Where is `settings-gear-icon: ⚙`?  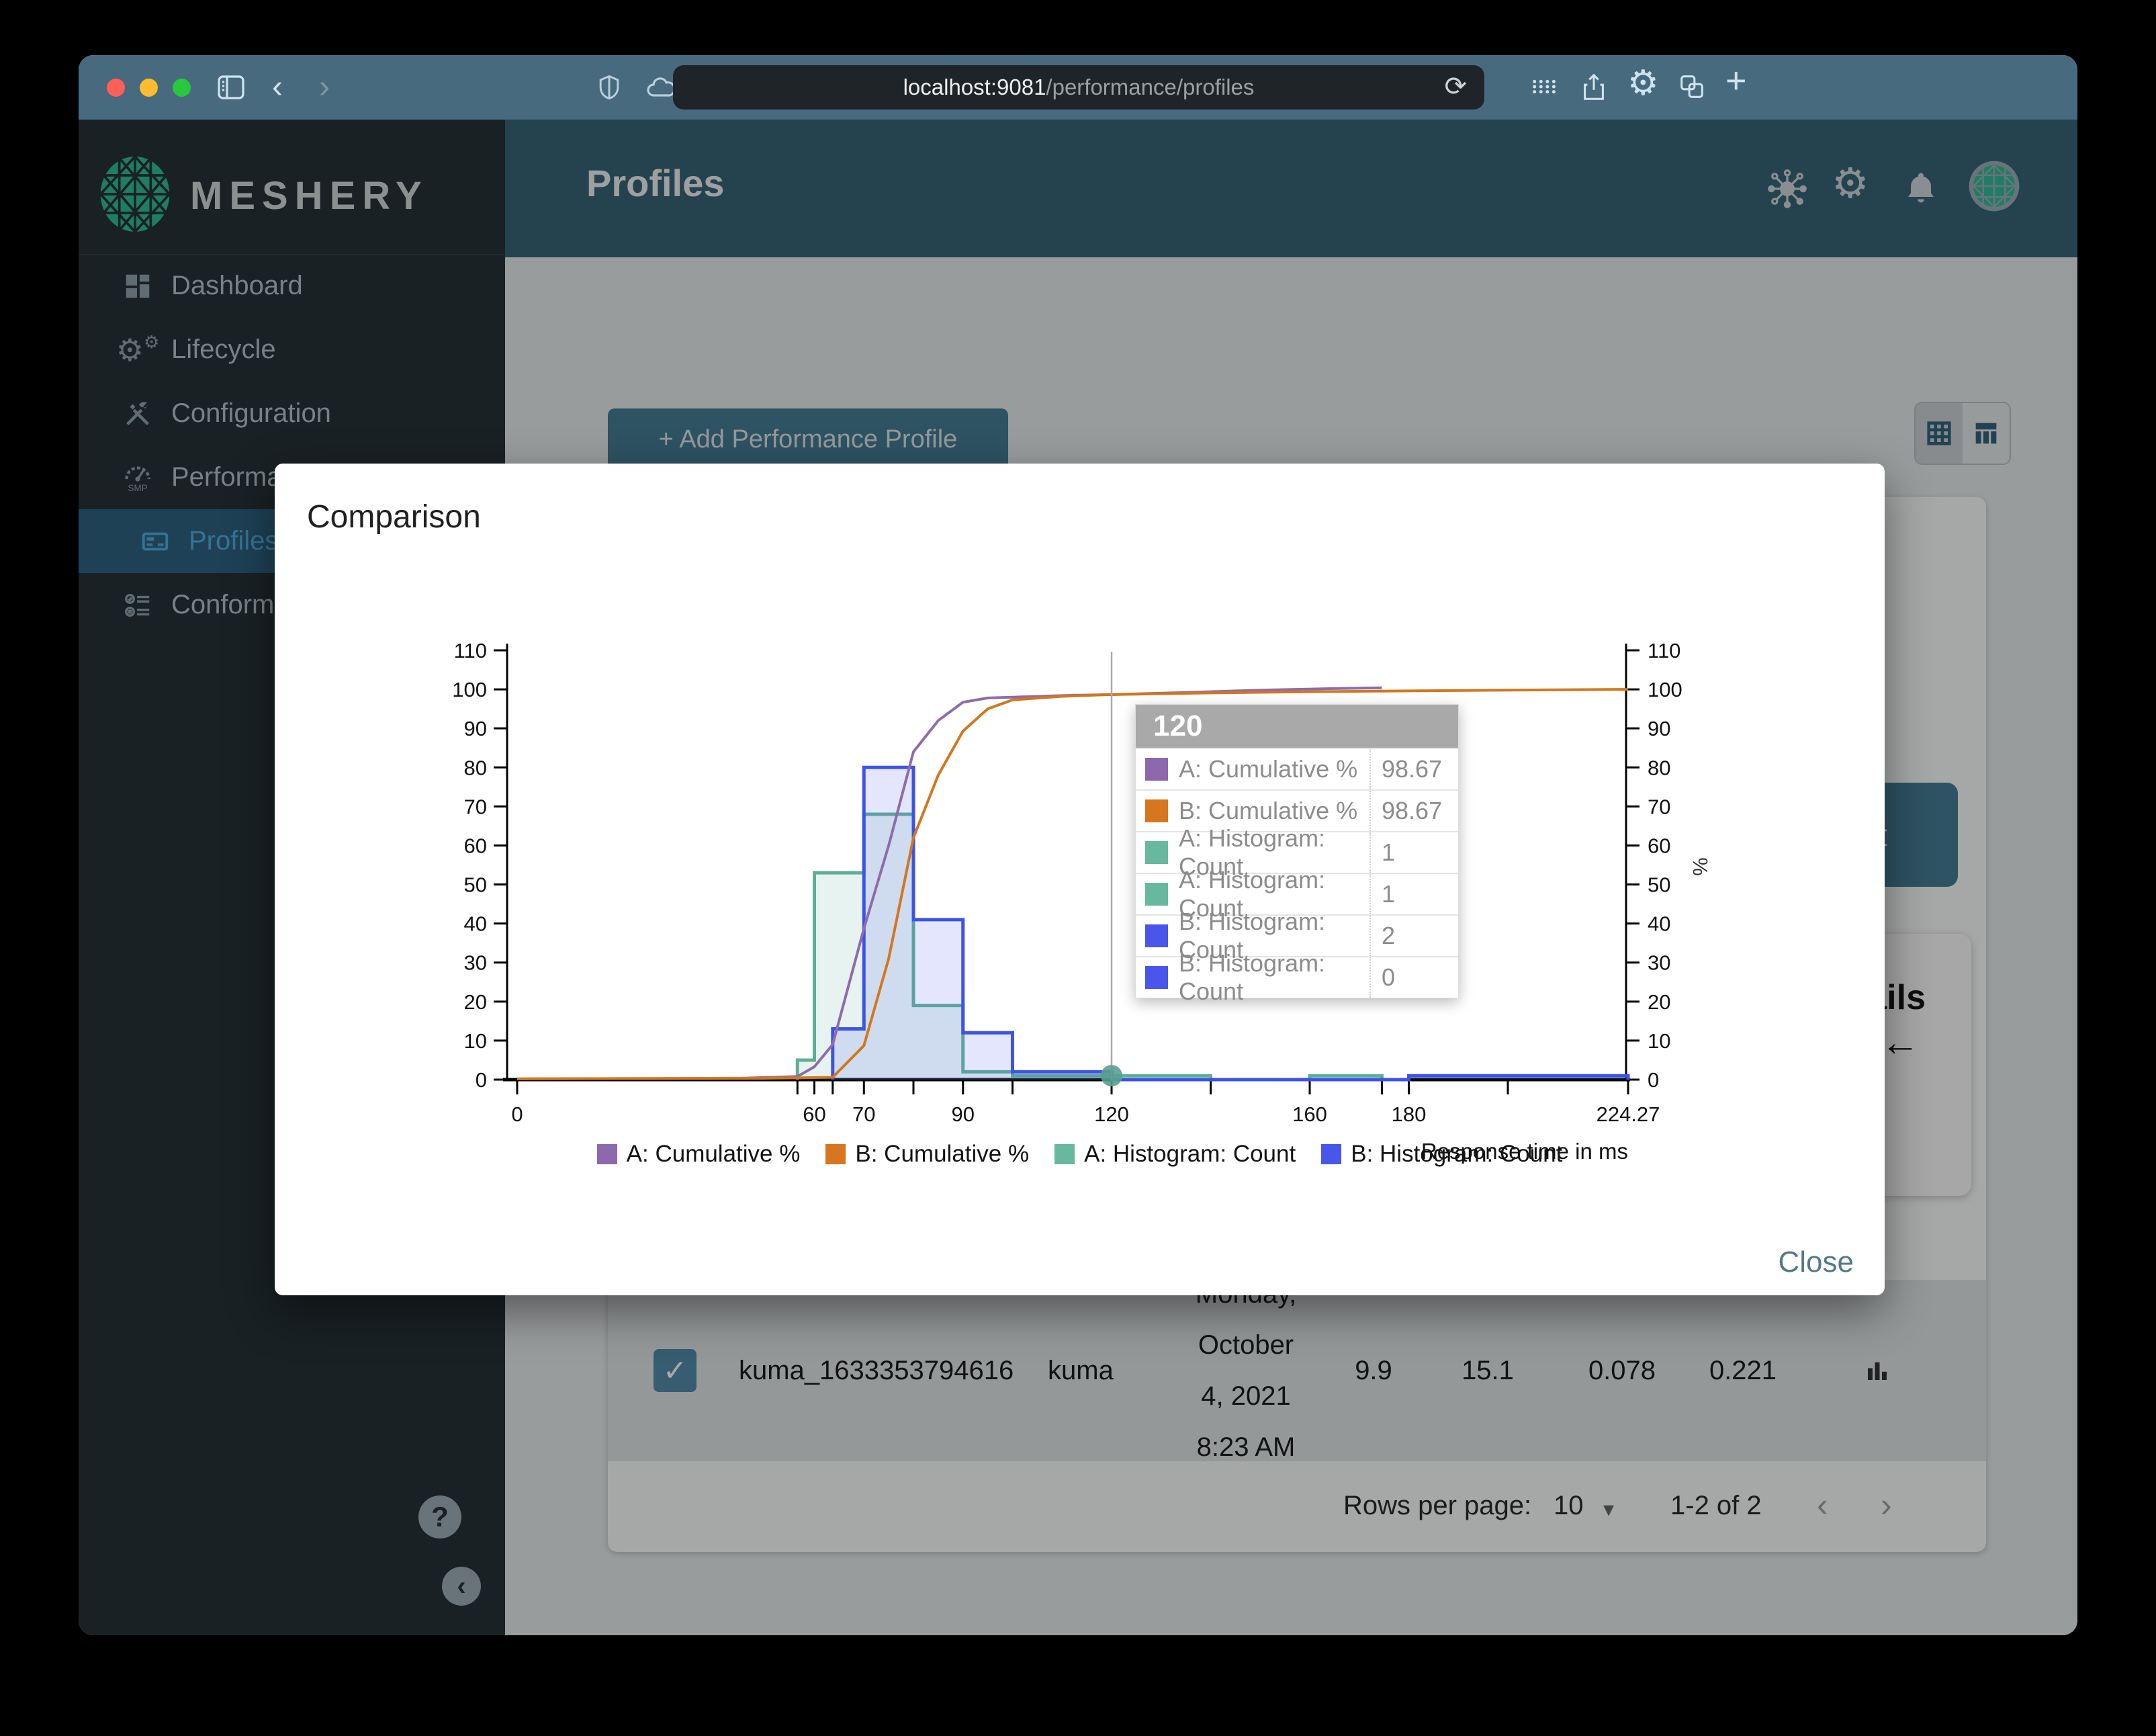 settings-gear-icon: ⚙ is located at coordinates (1643, 83).